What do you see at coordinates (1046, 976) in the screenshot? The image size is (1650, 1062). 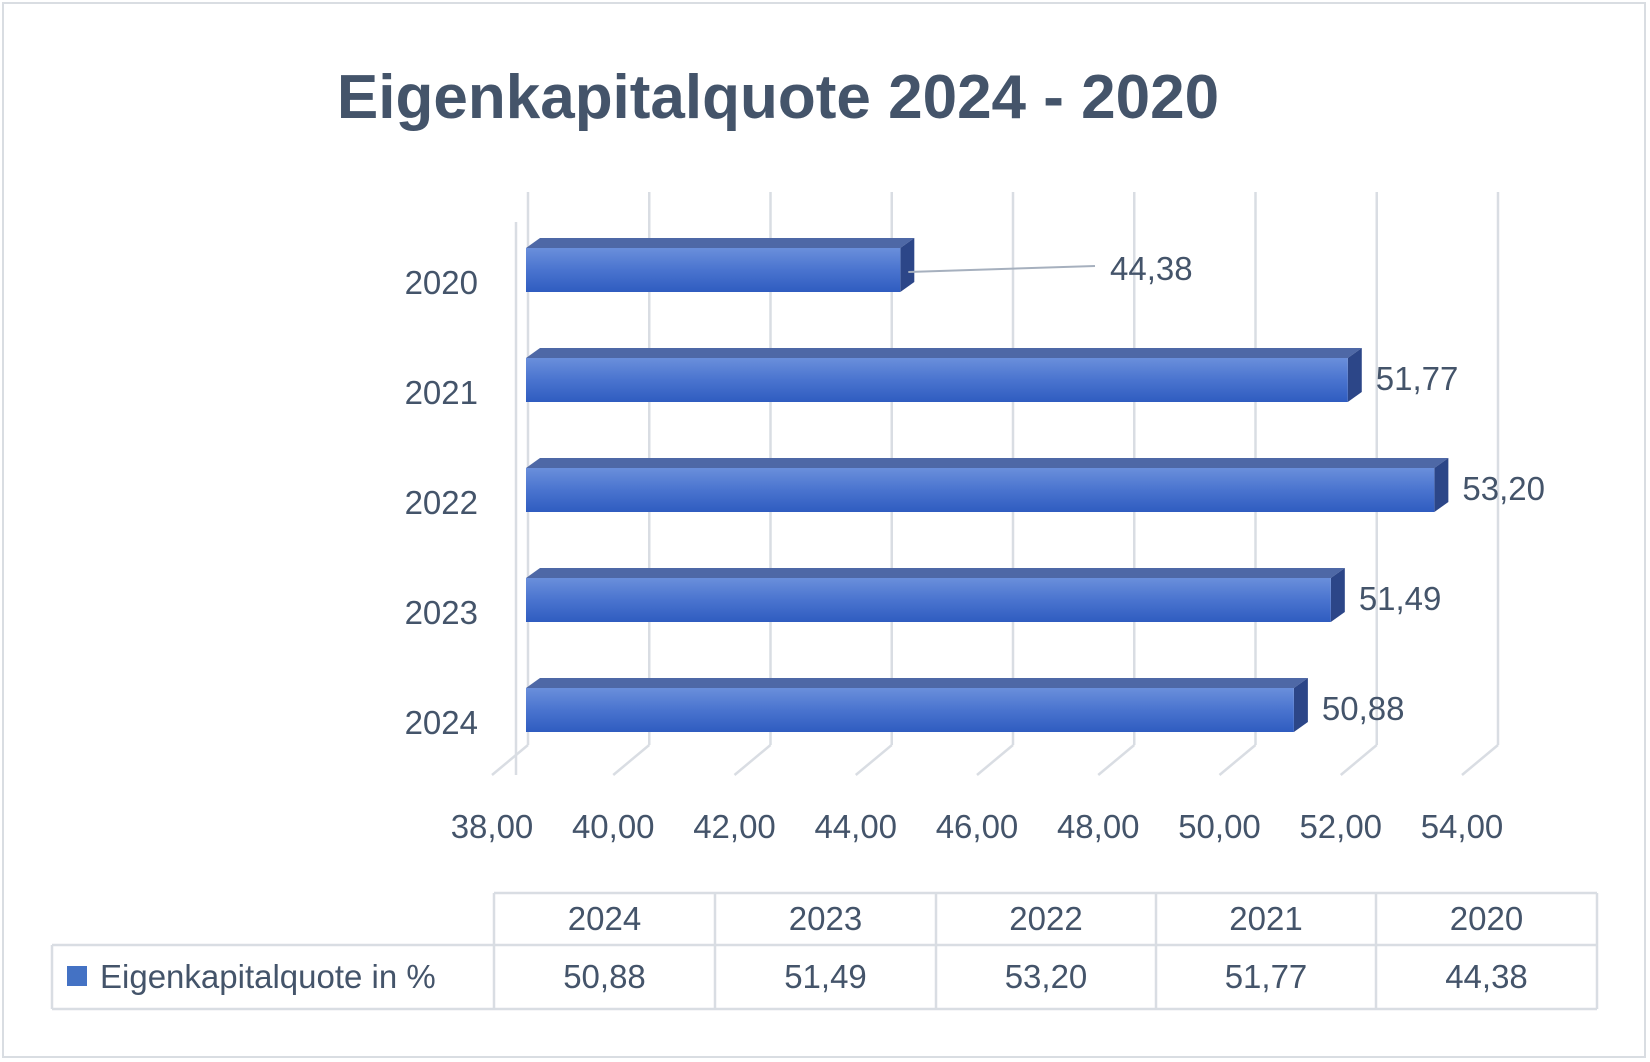 I see `table-value-cell: 53,20` at bounding box center [1046, 976].